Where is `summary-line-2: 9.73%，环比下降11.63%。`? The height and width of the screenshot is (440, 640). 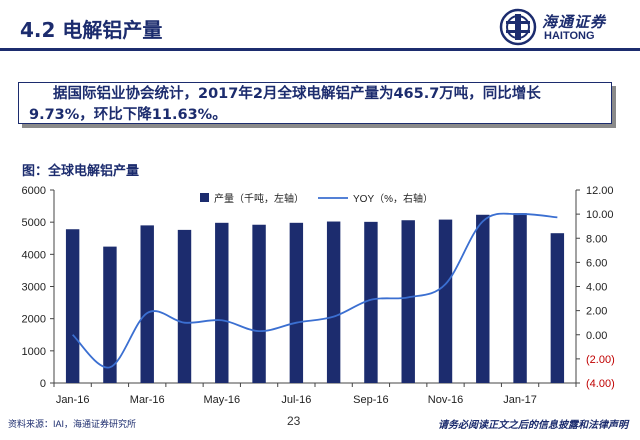
summary-line-2: 9.73%，环比下降11.63%。 is located at coordinates (128, 115).